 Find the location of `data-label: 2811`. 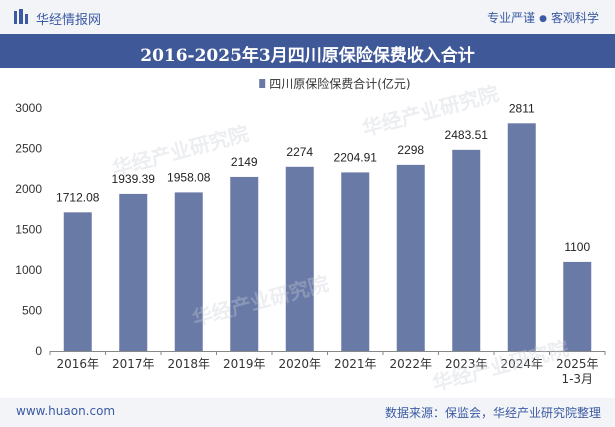

data-label: 2811 is located at coordinates (522, 108).